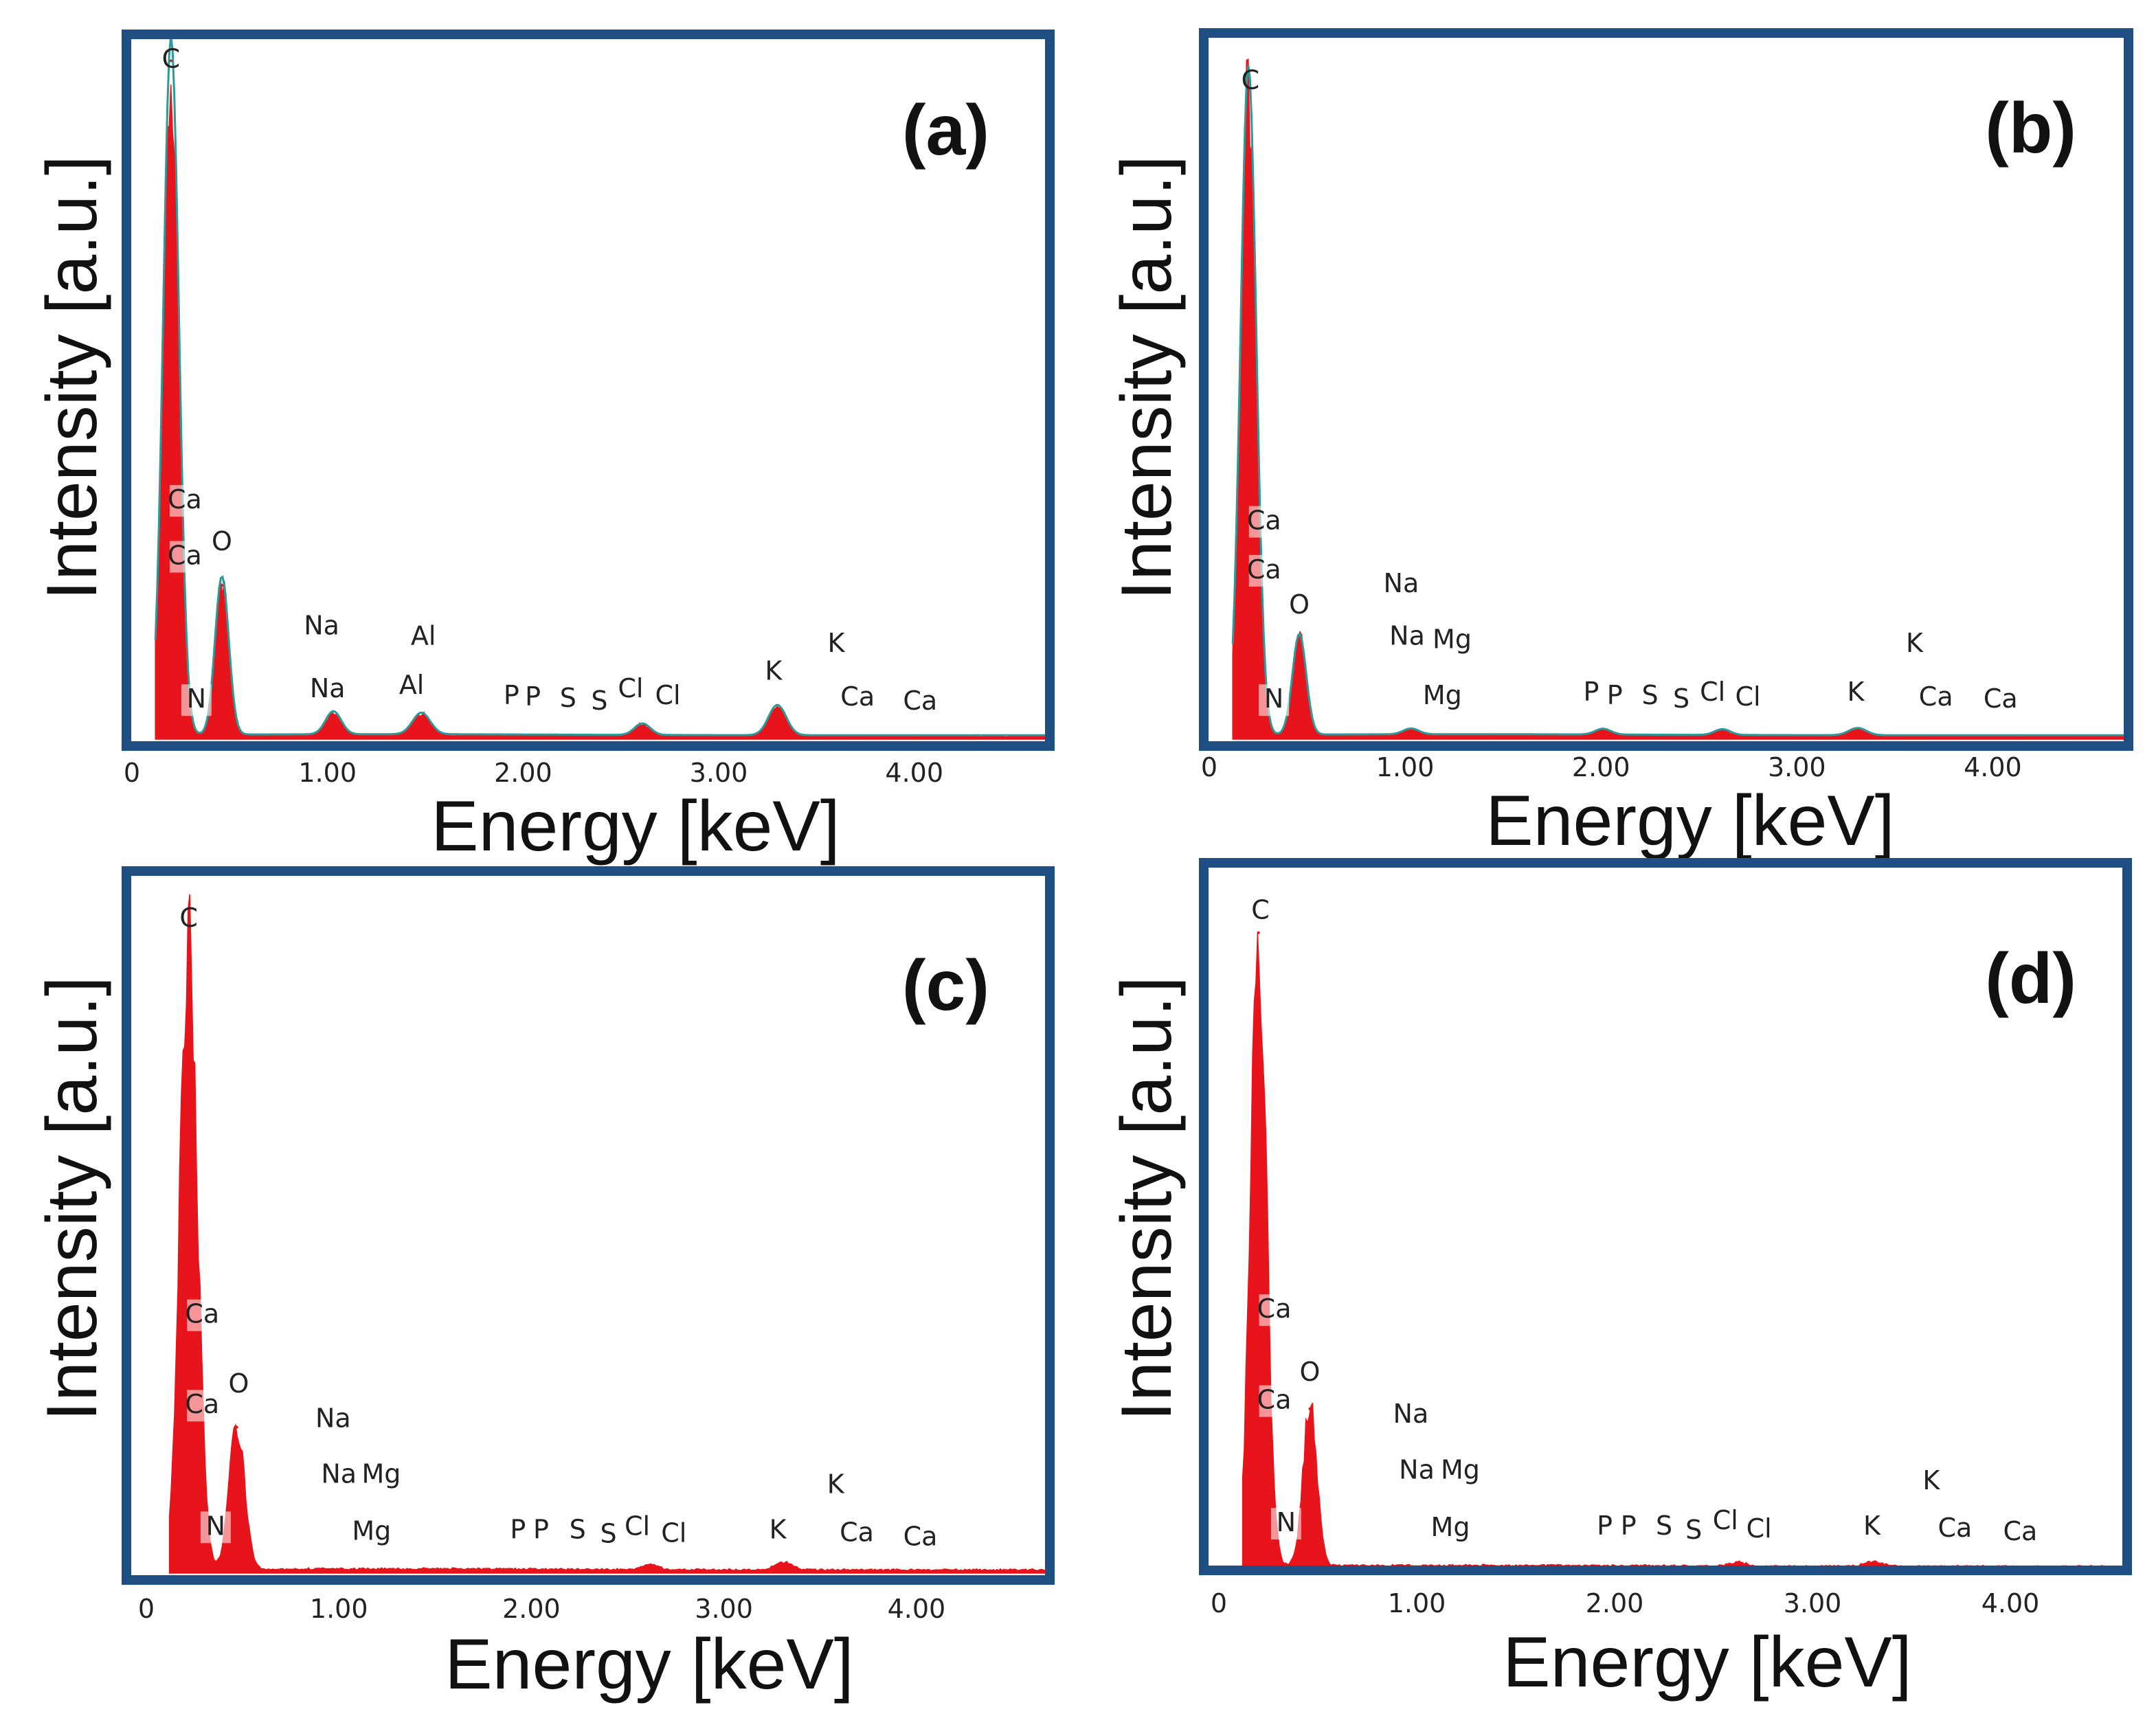  I want to click on x-tick-label: 4.00, so click(2010, 1603).